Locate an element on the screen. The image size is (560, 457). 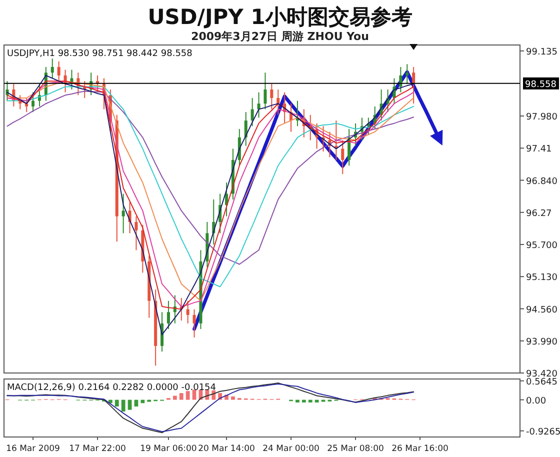
y-tick-label: 0.5645 is located at coordinates (542, 382).